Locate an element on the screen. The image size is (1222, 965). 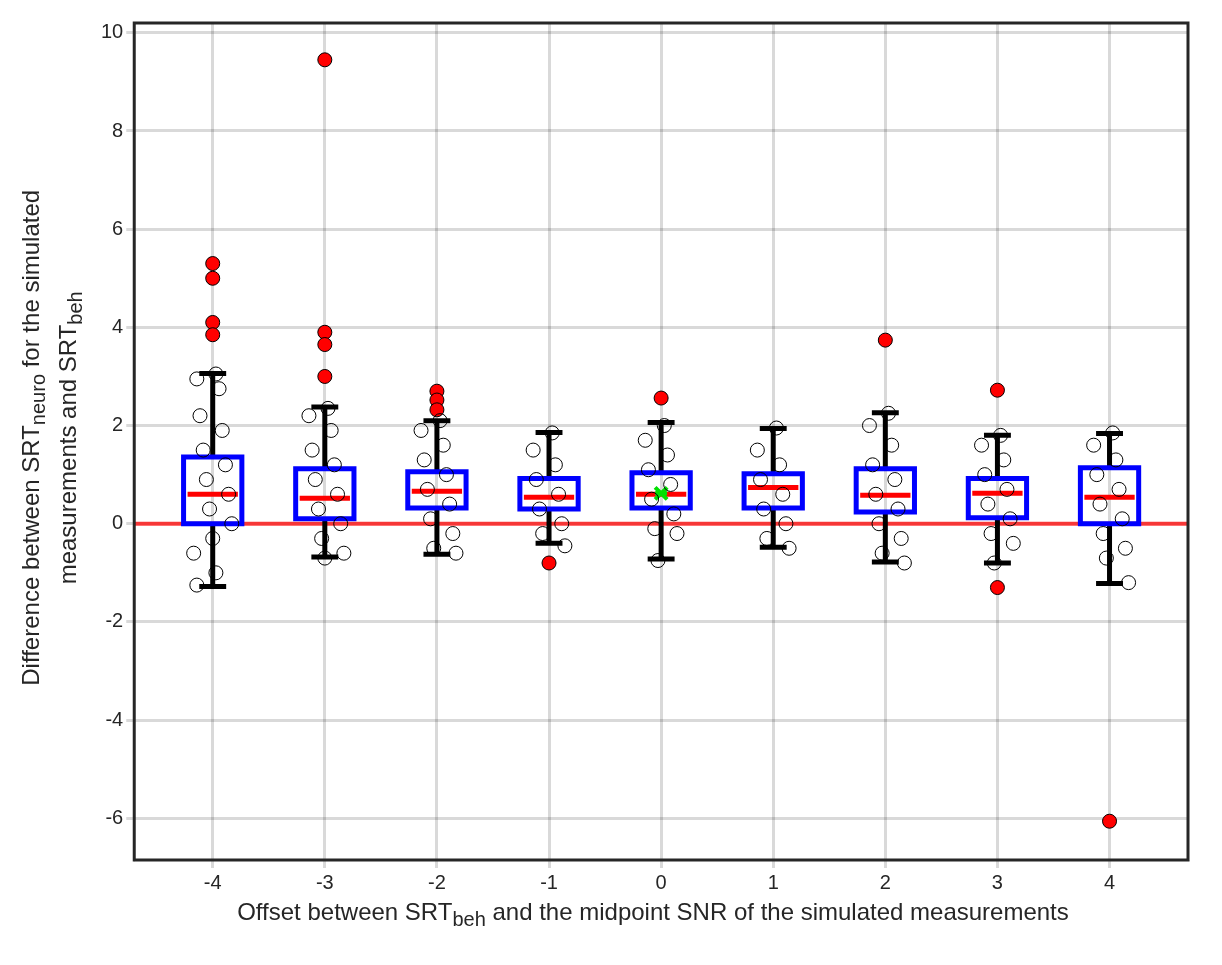
x-tick-label: -3 is located at coordinates (324, 881).